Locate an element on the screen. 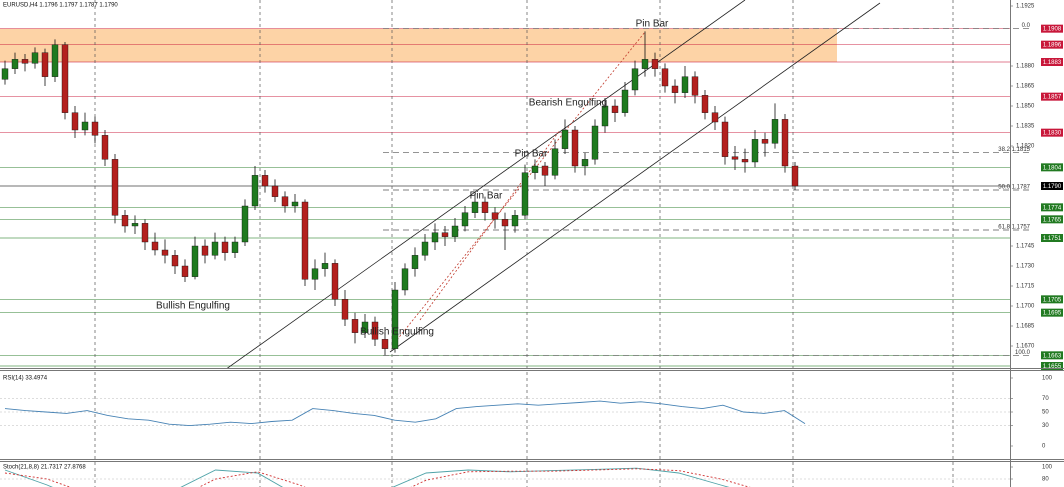 The height and width of the screenshot is (487, 1064). y-tick-label: 1.1745 is located at coordinates (1025, 247).